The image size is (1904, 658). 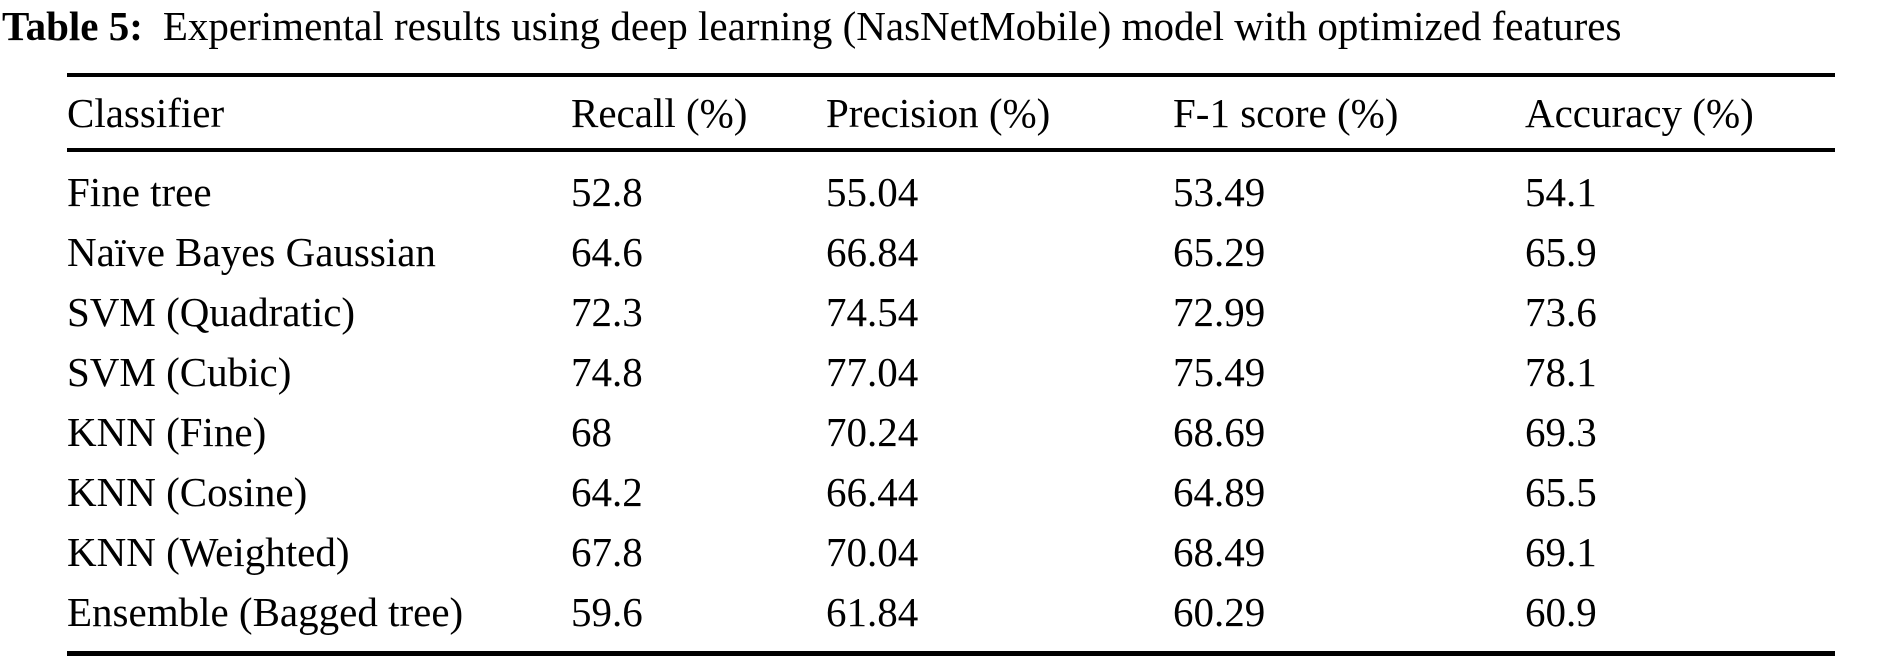 I want to click on classifier-cell: Fine tree, so click(x=139, y=192).